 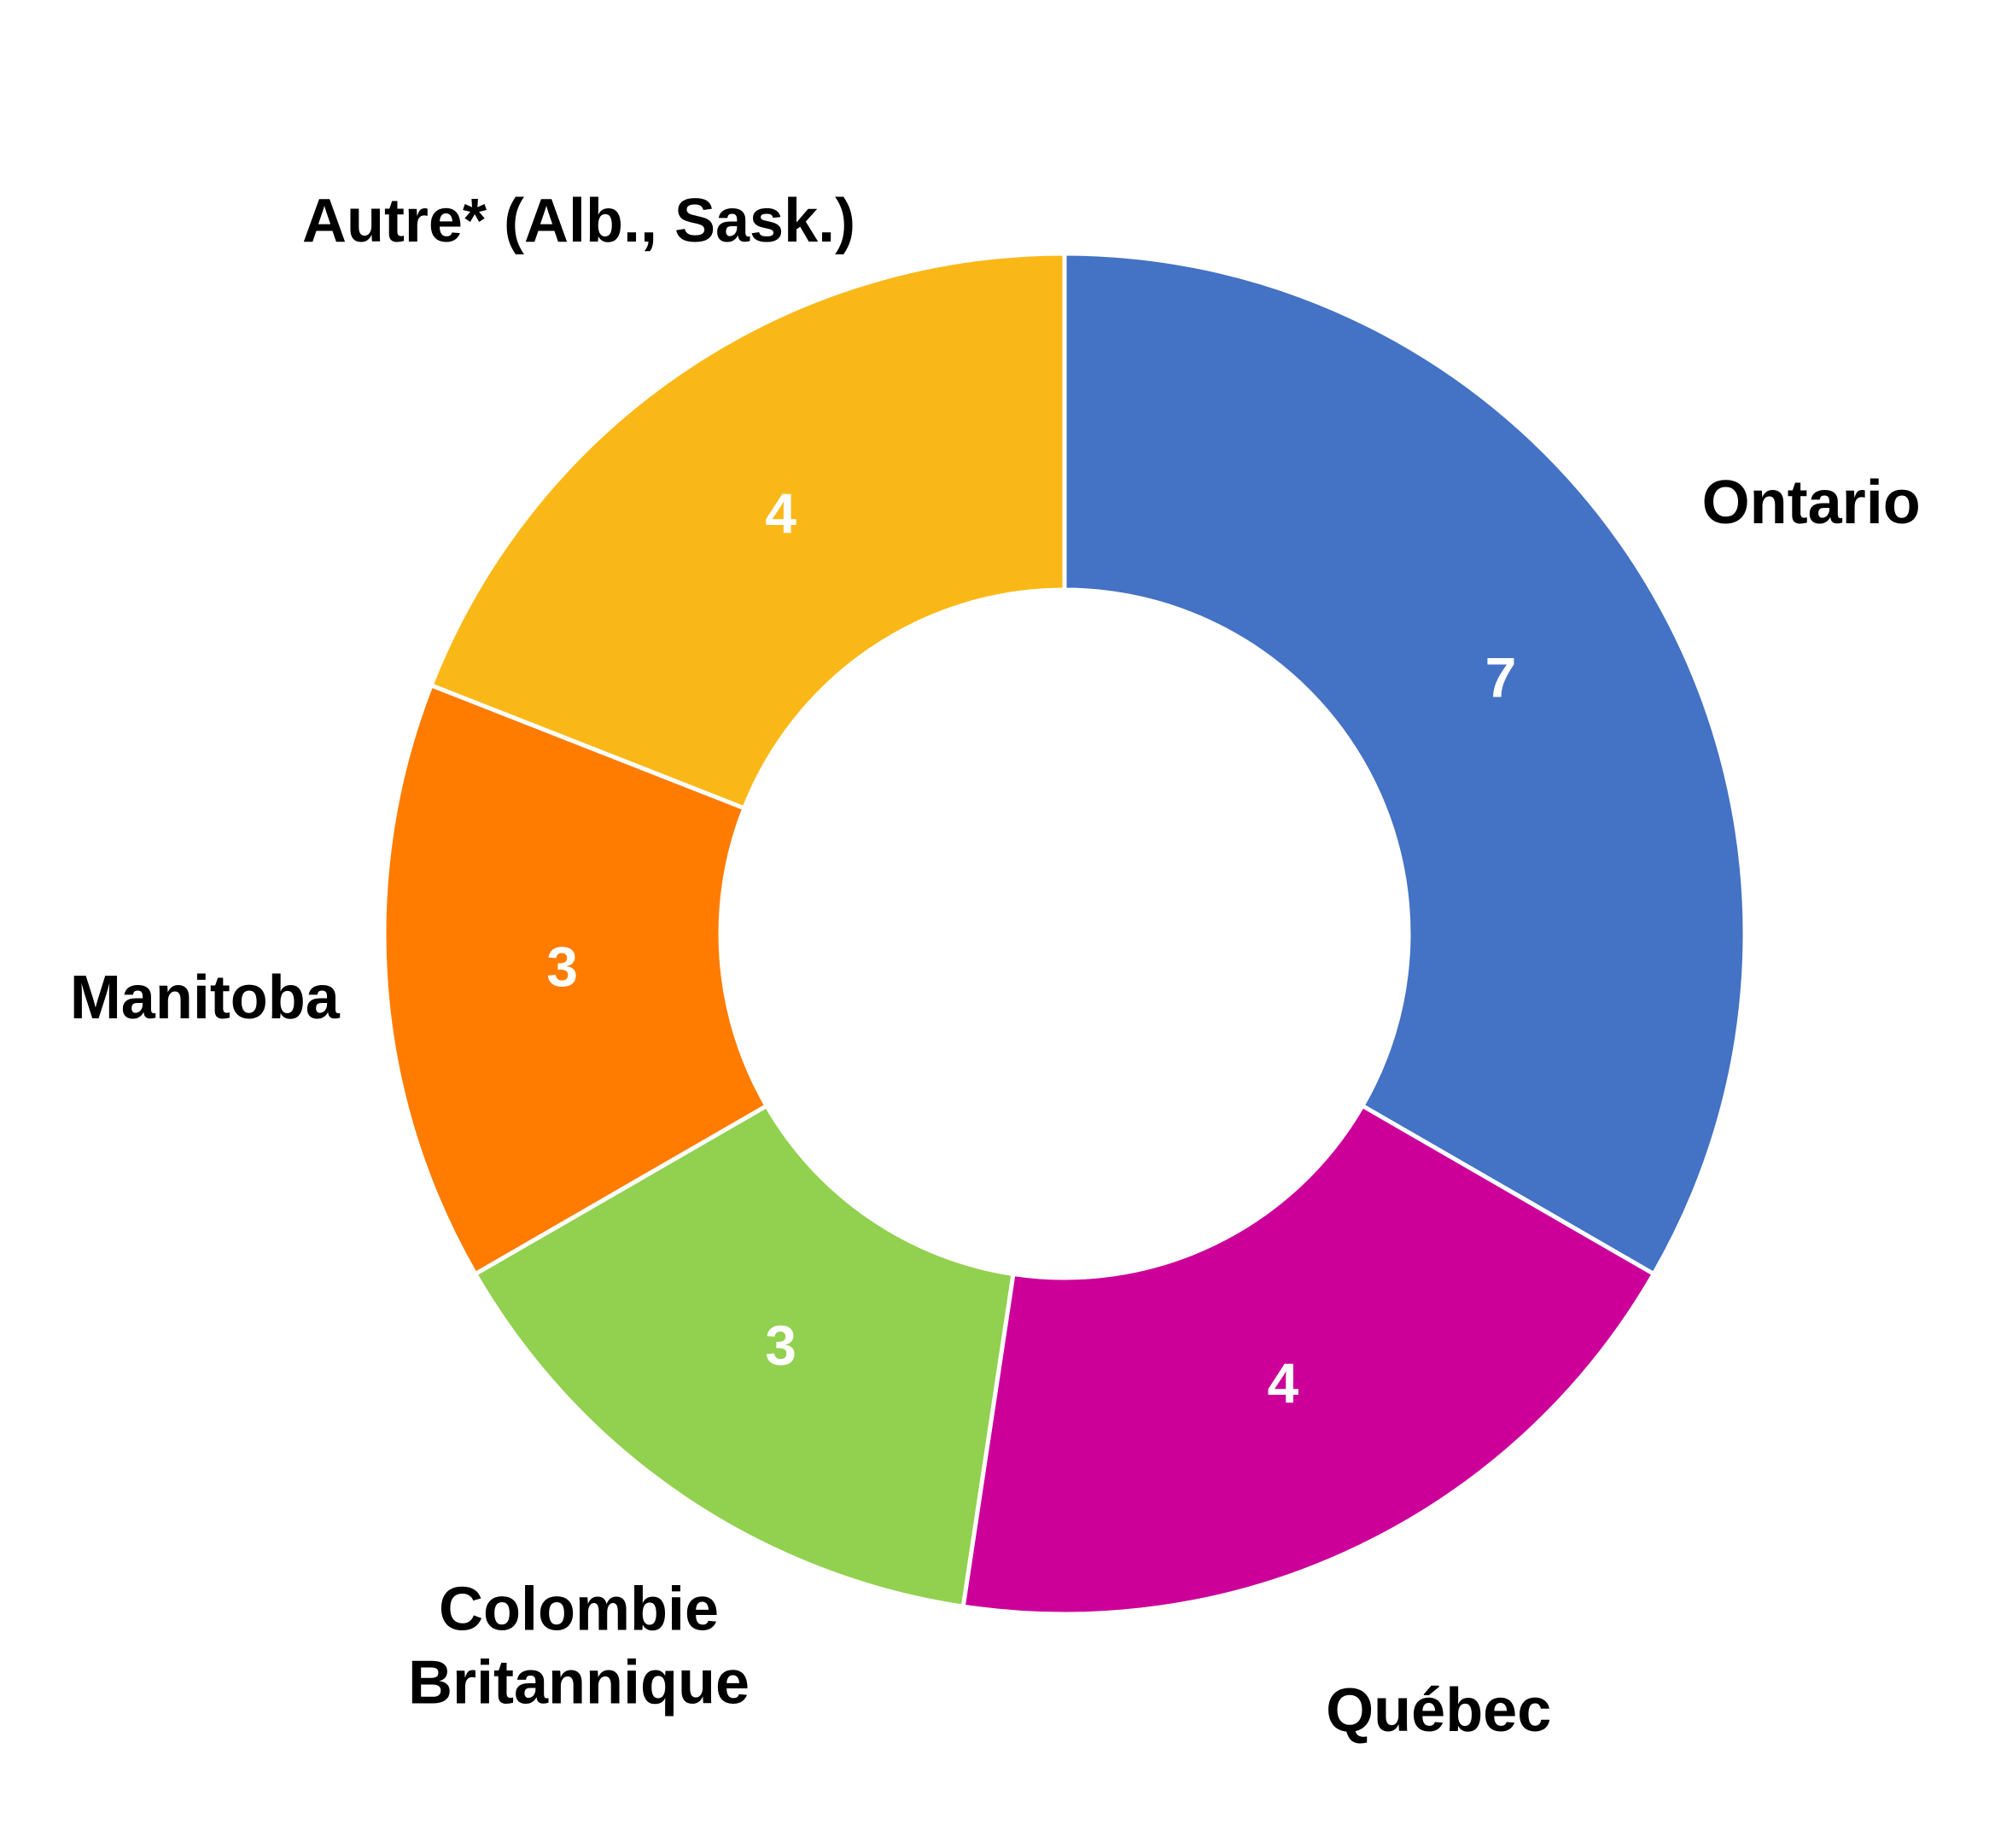 What do you see at coordinates (1501, 676) in the screenshot?
I see `value-label: 7` at bounding box center [1501, 676].